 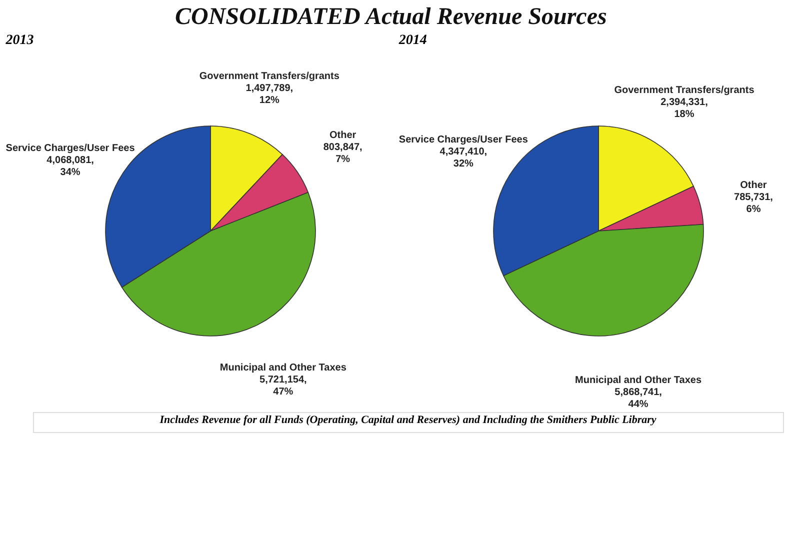 What do you see at coordinates (270, 94) in the screenshot?
I see `data-label: 1,497,789, 12%` at bounding box center [270, 94].